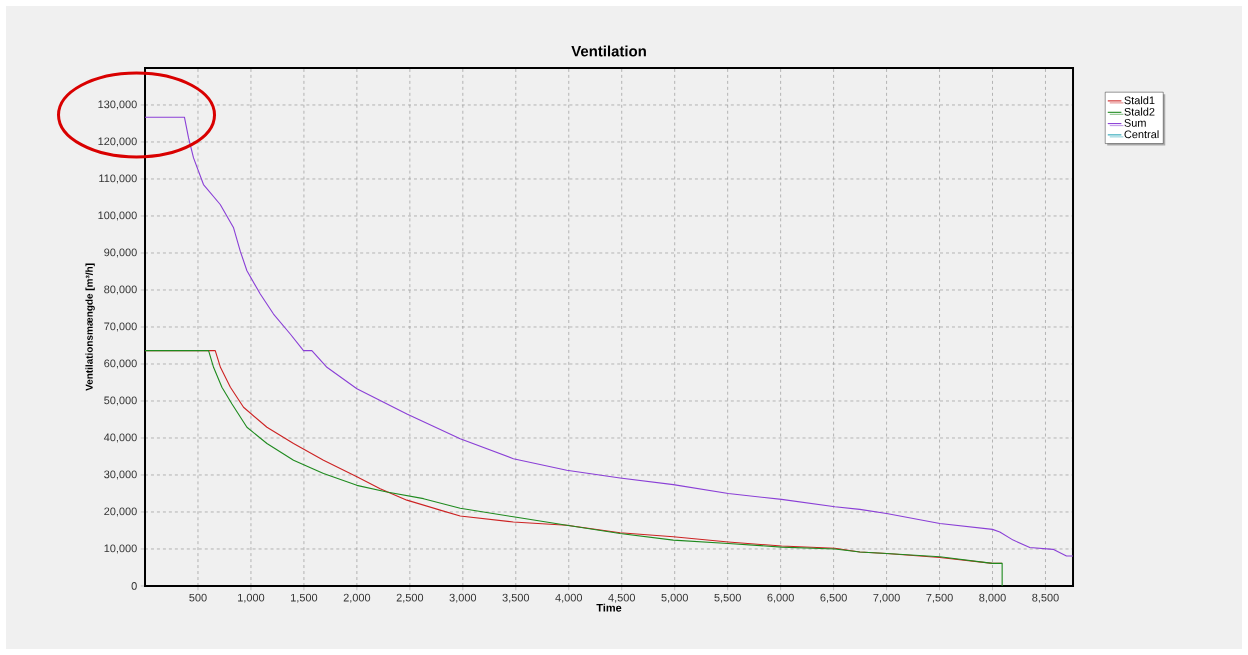 This screenshot has width=1248, height=655. Describe the element at coordinates (134, 586) in the screenshot. I see `y-tick-label: 0` at that location.